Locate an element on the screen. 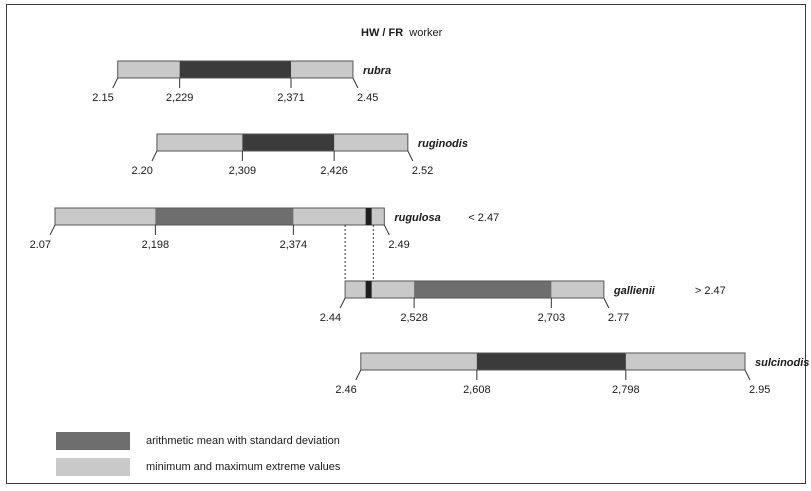  legend-item-range: minimum and maximum extreme values is located at coordinates (198, 467).